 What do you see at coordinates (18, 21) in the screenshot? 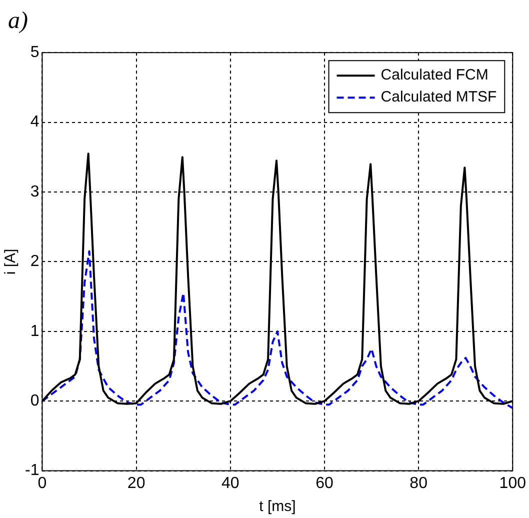
I see `chart-title: a)` at bounding box center [18, 21].